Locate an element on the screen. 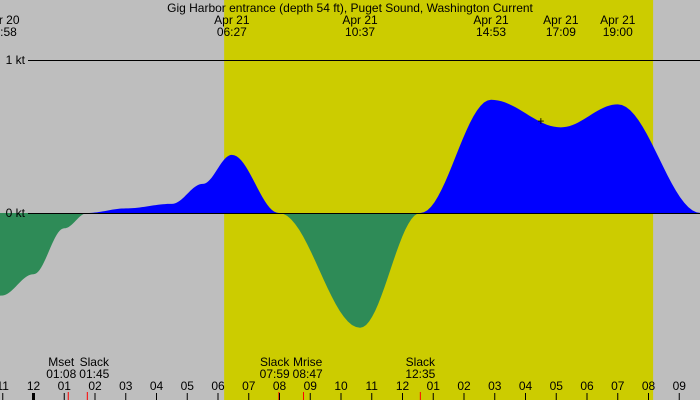  now-marker: + is located at coordinates (540, 121).